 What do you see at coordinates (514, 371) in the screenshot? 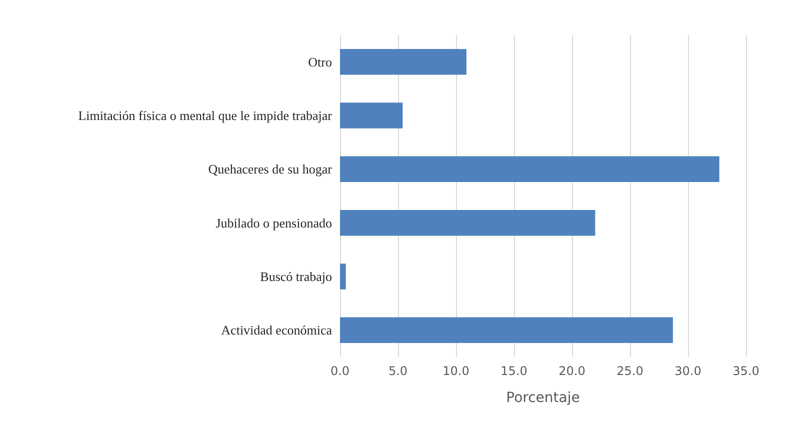
I see `x-tick-label: 15.0` at bounding box center [514, 371].